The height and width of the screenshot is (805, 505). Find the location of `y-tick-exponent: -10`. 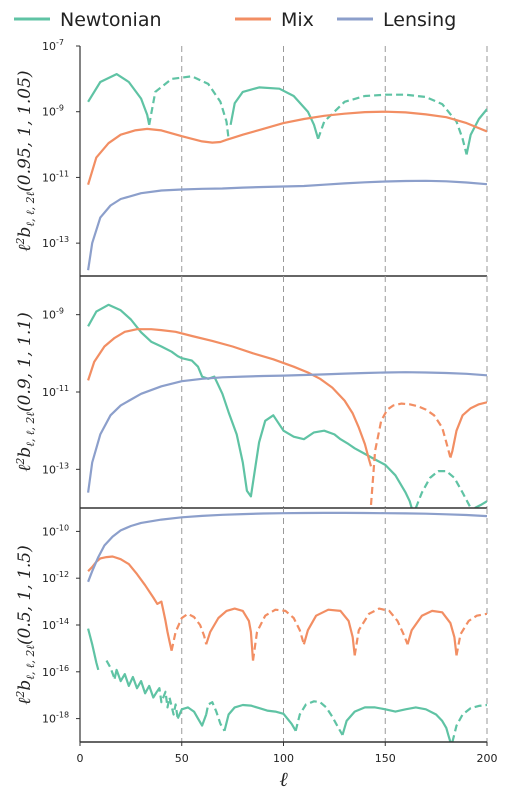

y-tick-exponent: -10 is located at coordinates (62, 527).